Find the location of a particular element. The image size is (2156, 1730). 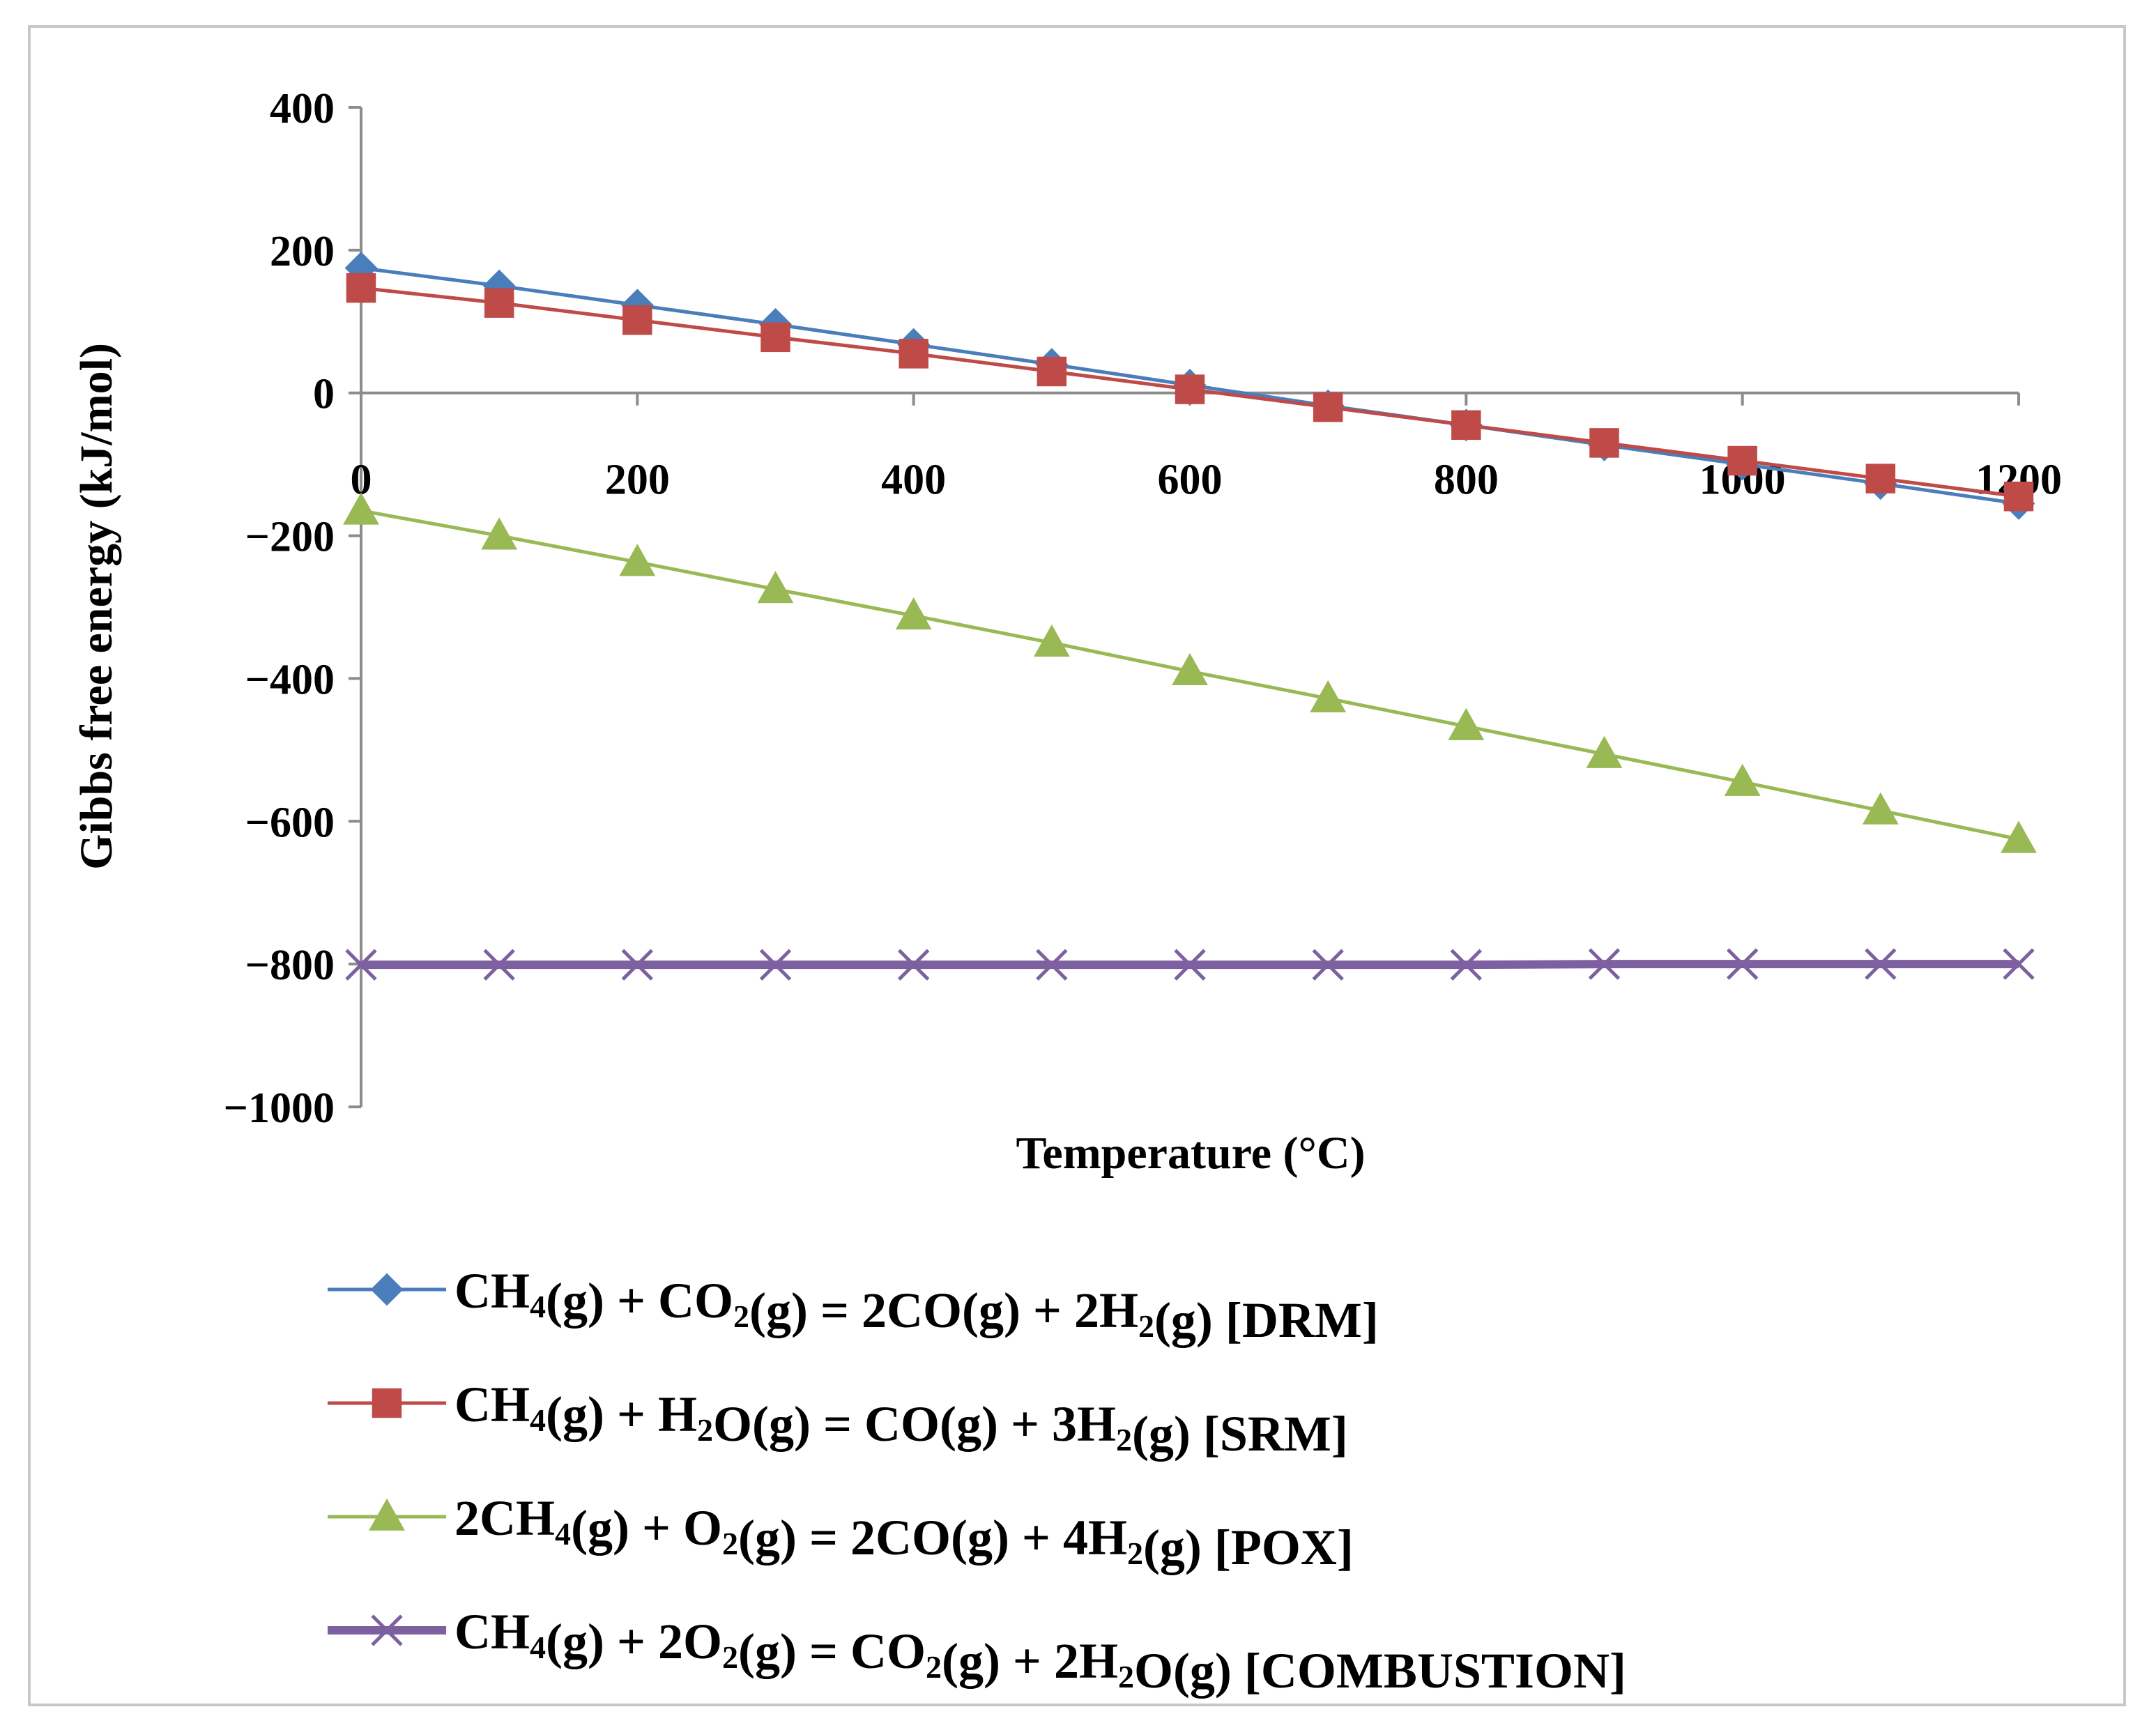

legend-label-part: (g) + 2H is located at coordinates (1030, 1661).